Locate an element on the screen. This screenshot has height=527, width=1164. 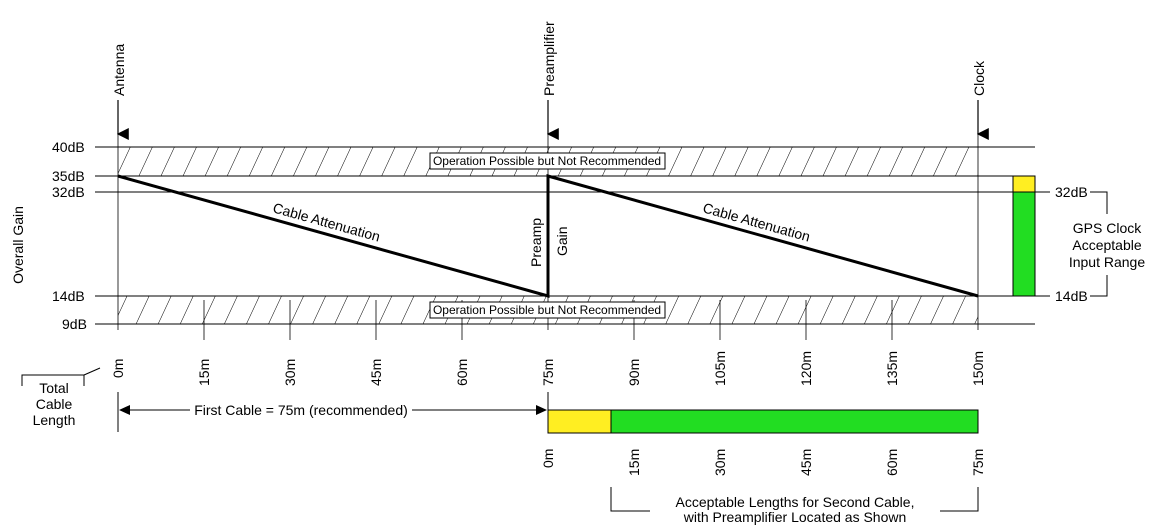
range-caption-line-3: Input Range is located at coordinates (1107, 262).